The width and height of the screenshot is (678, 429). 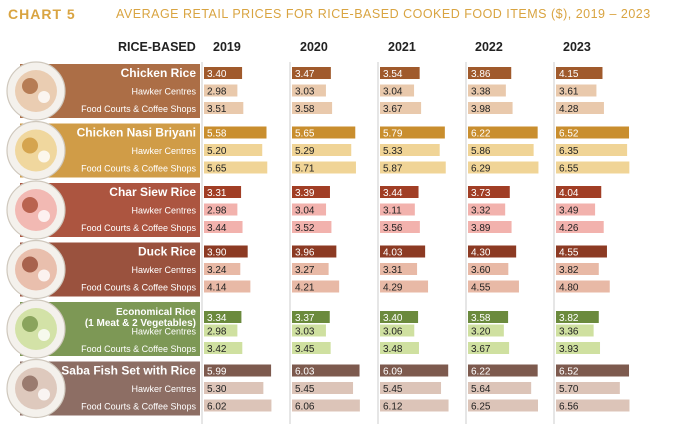 I want to click on duck-rice-hawker-bar-2022, so click(x=488, y=269).